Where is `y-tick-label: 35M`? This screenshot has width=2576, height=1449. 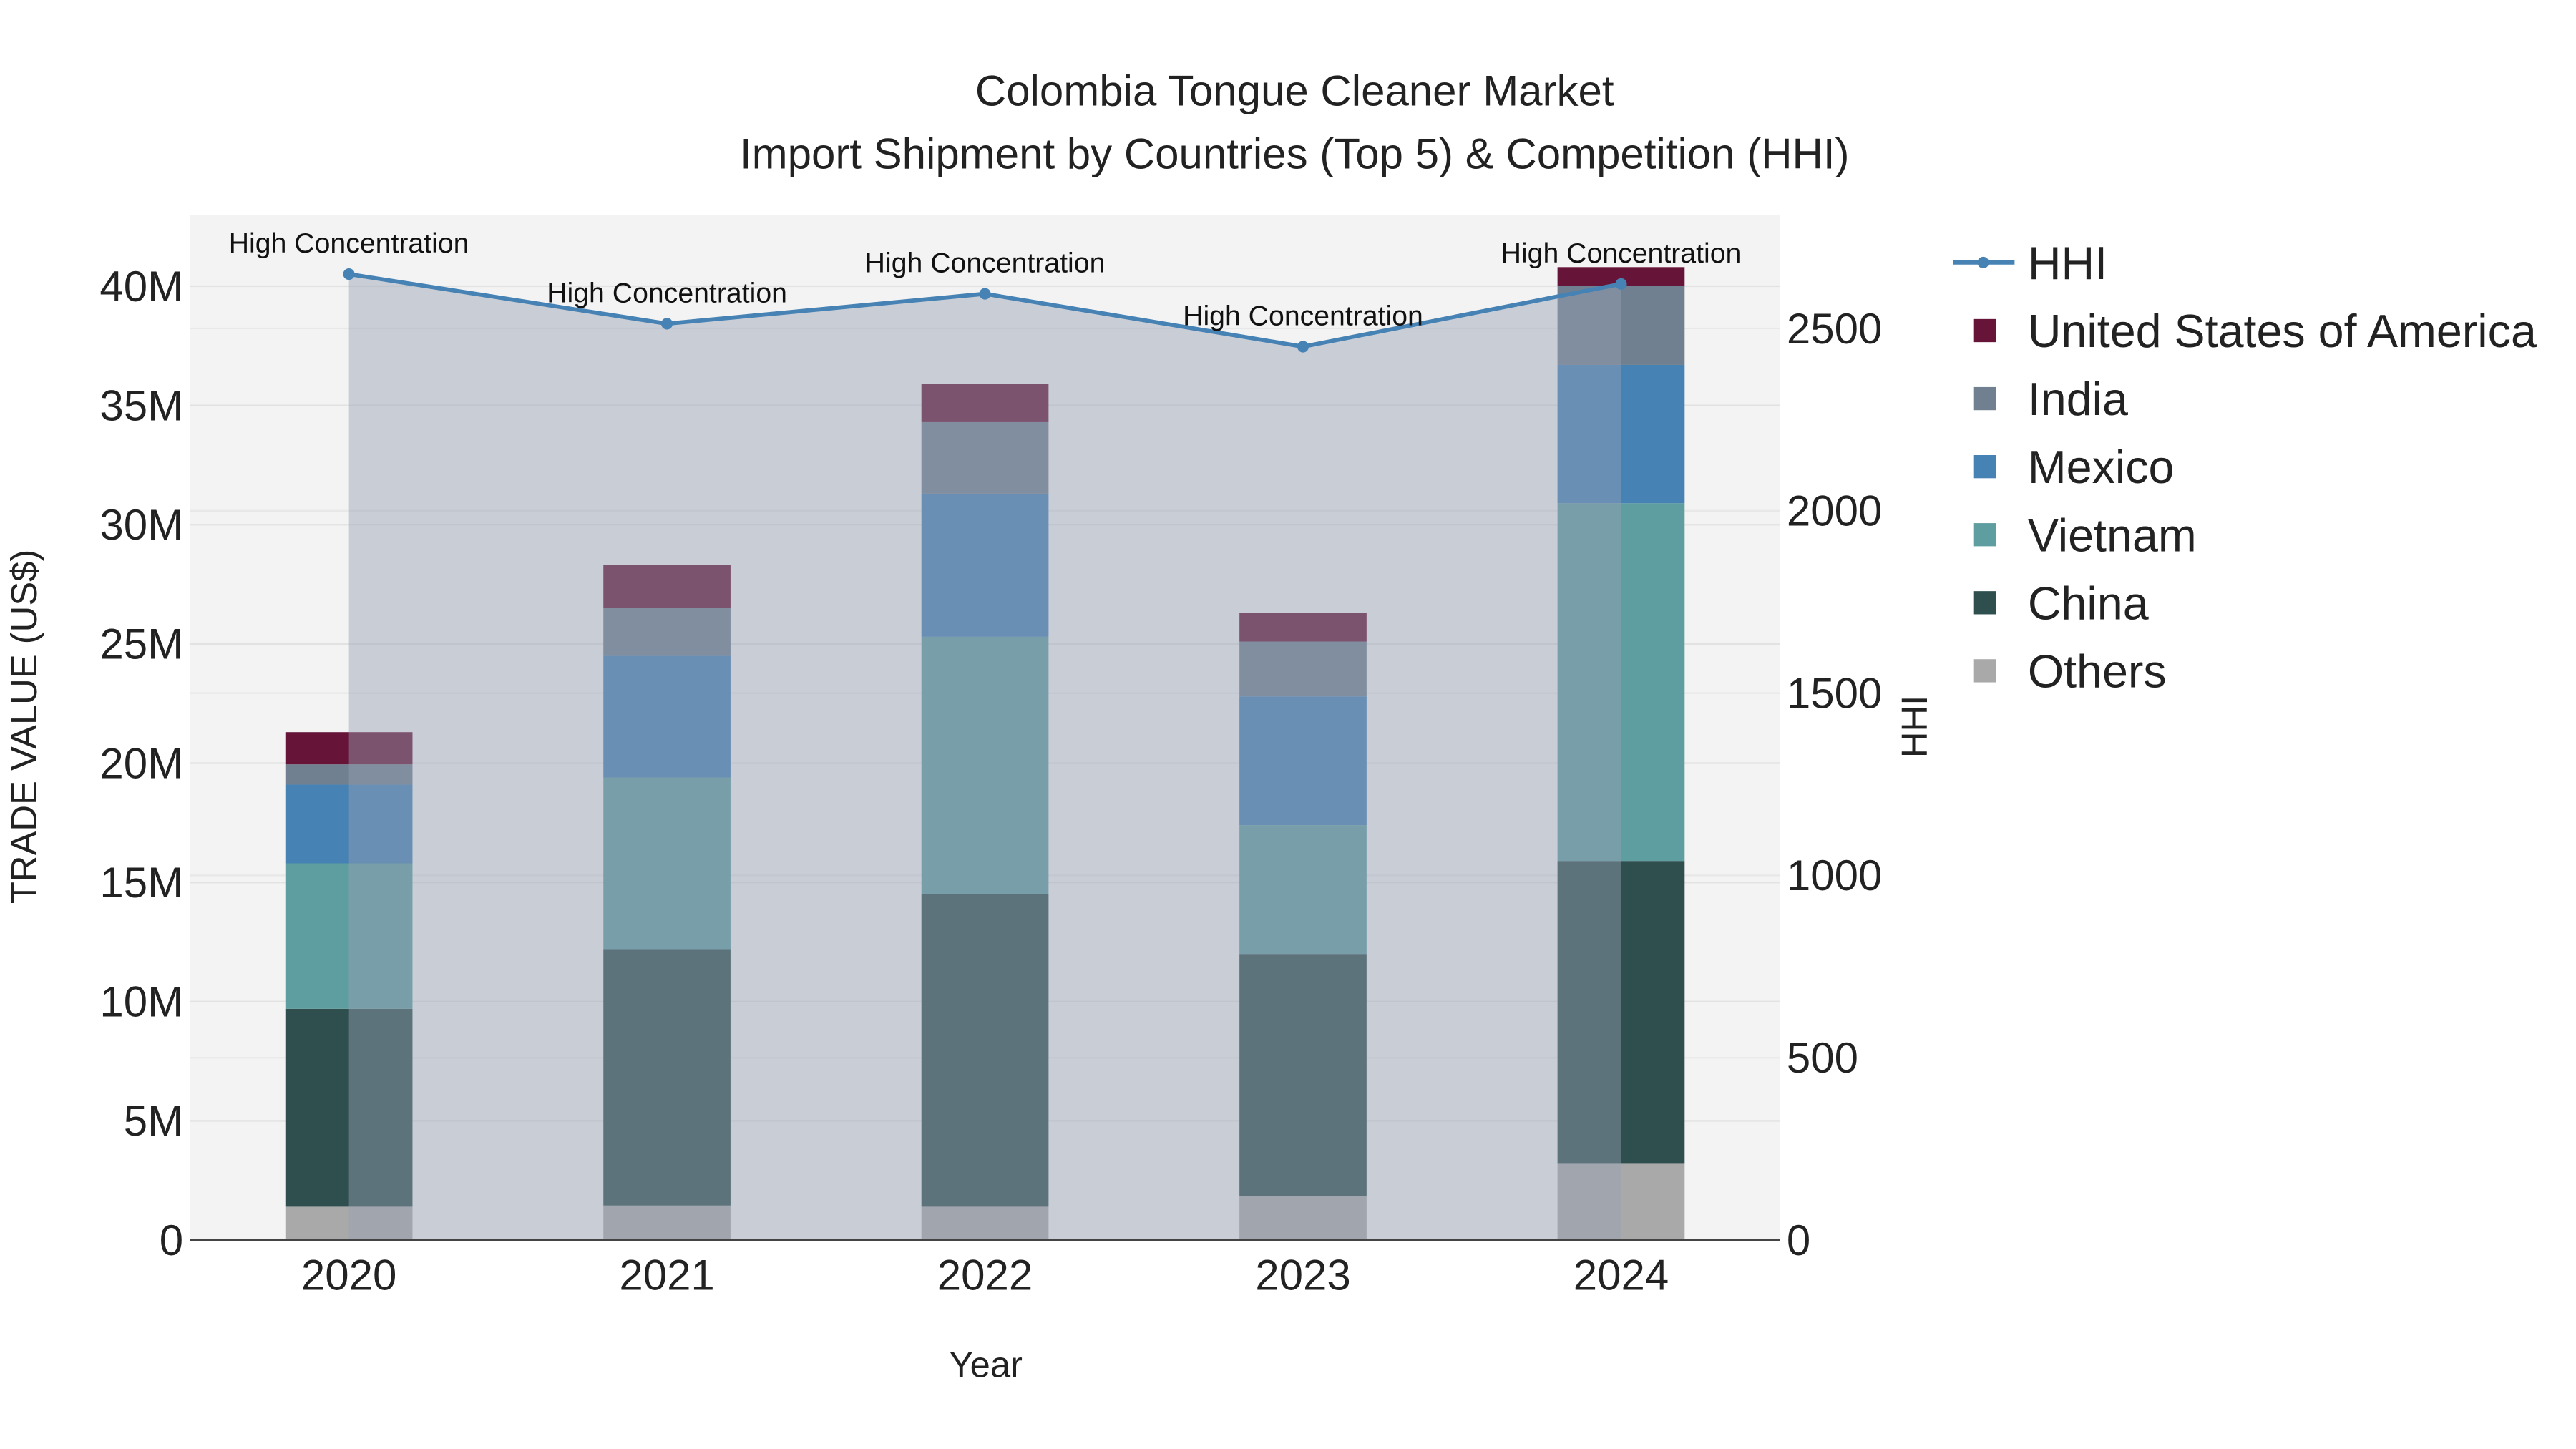
y-tick-label: 35M is located at coordinates (141, 405).